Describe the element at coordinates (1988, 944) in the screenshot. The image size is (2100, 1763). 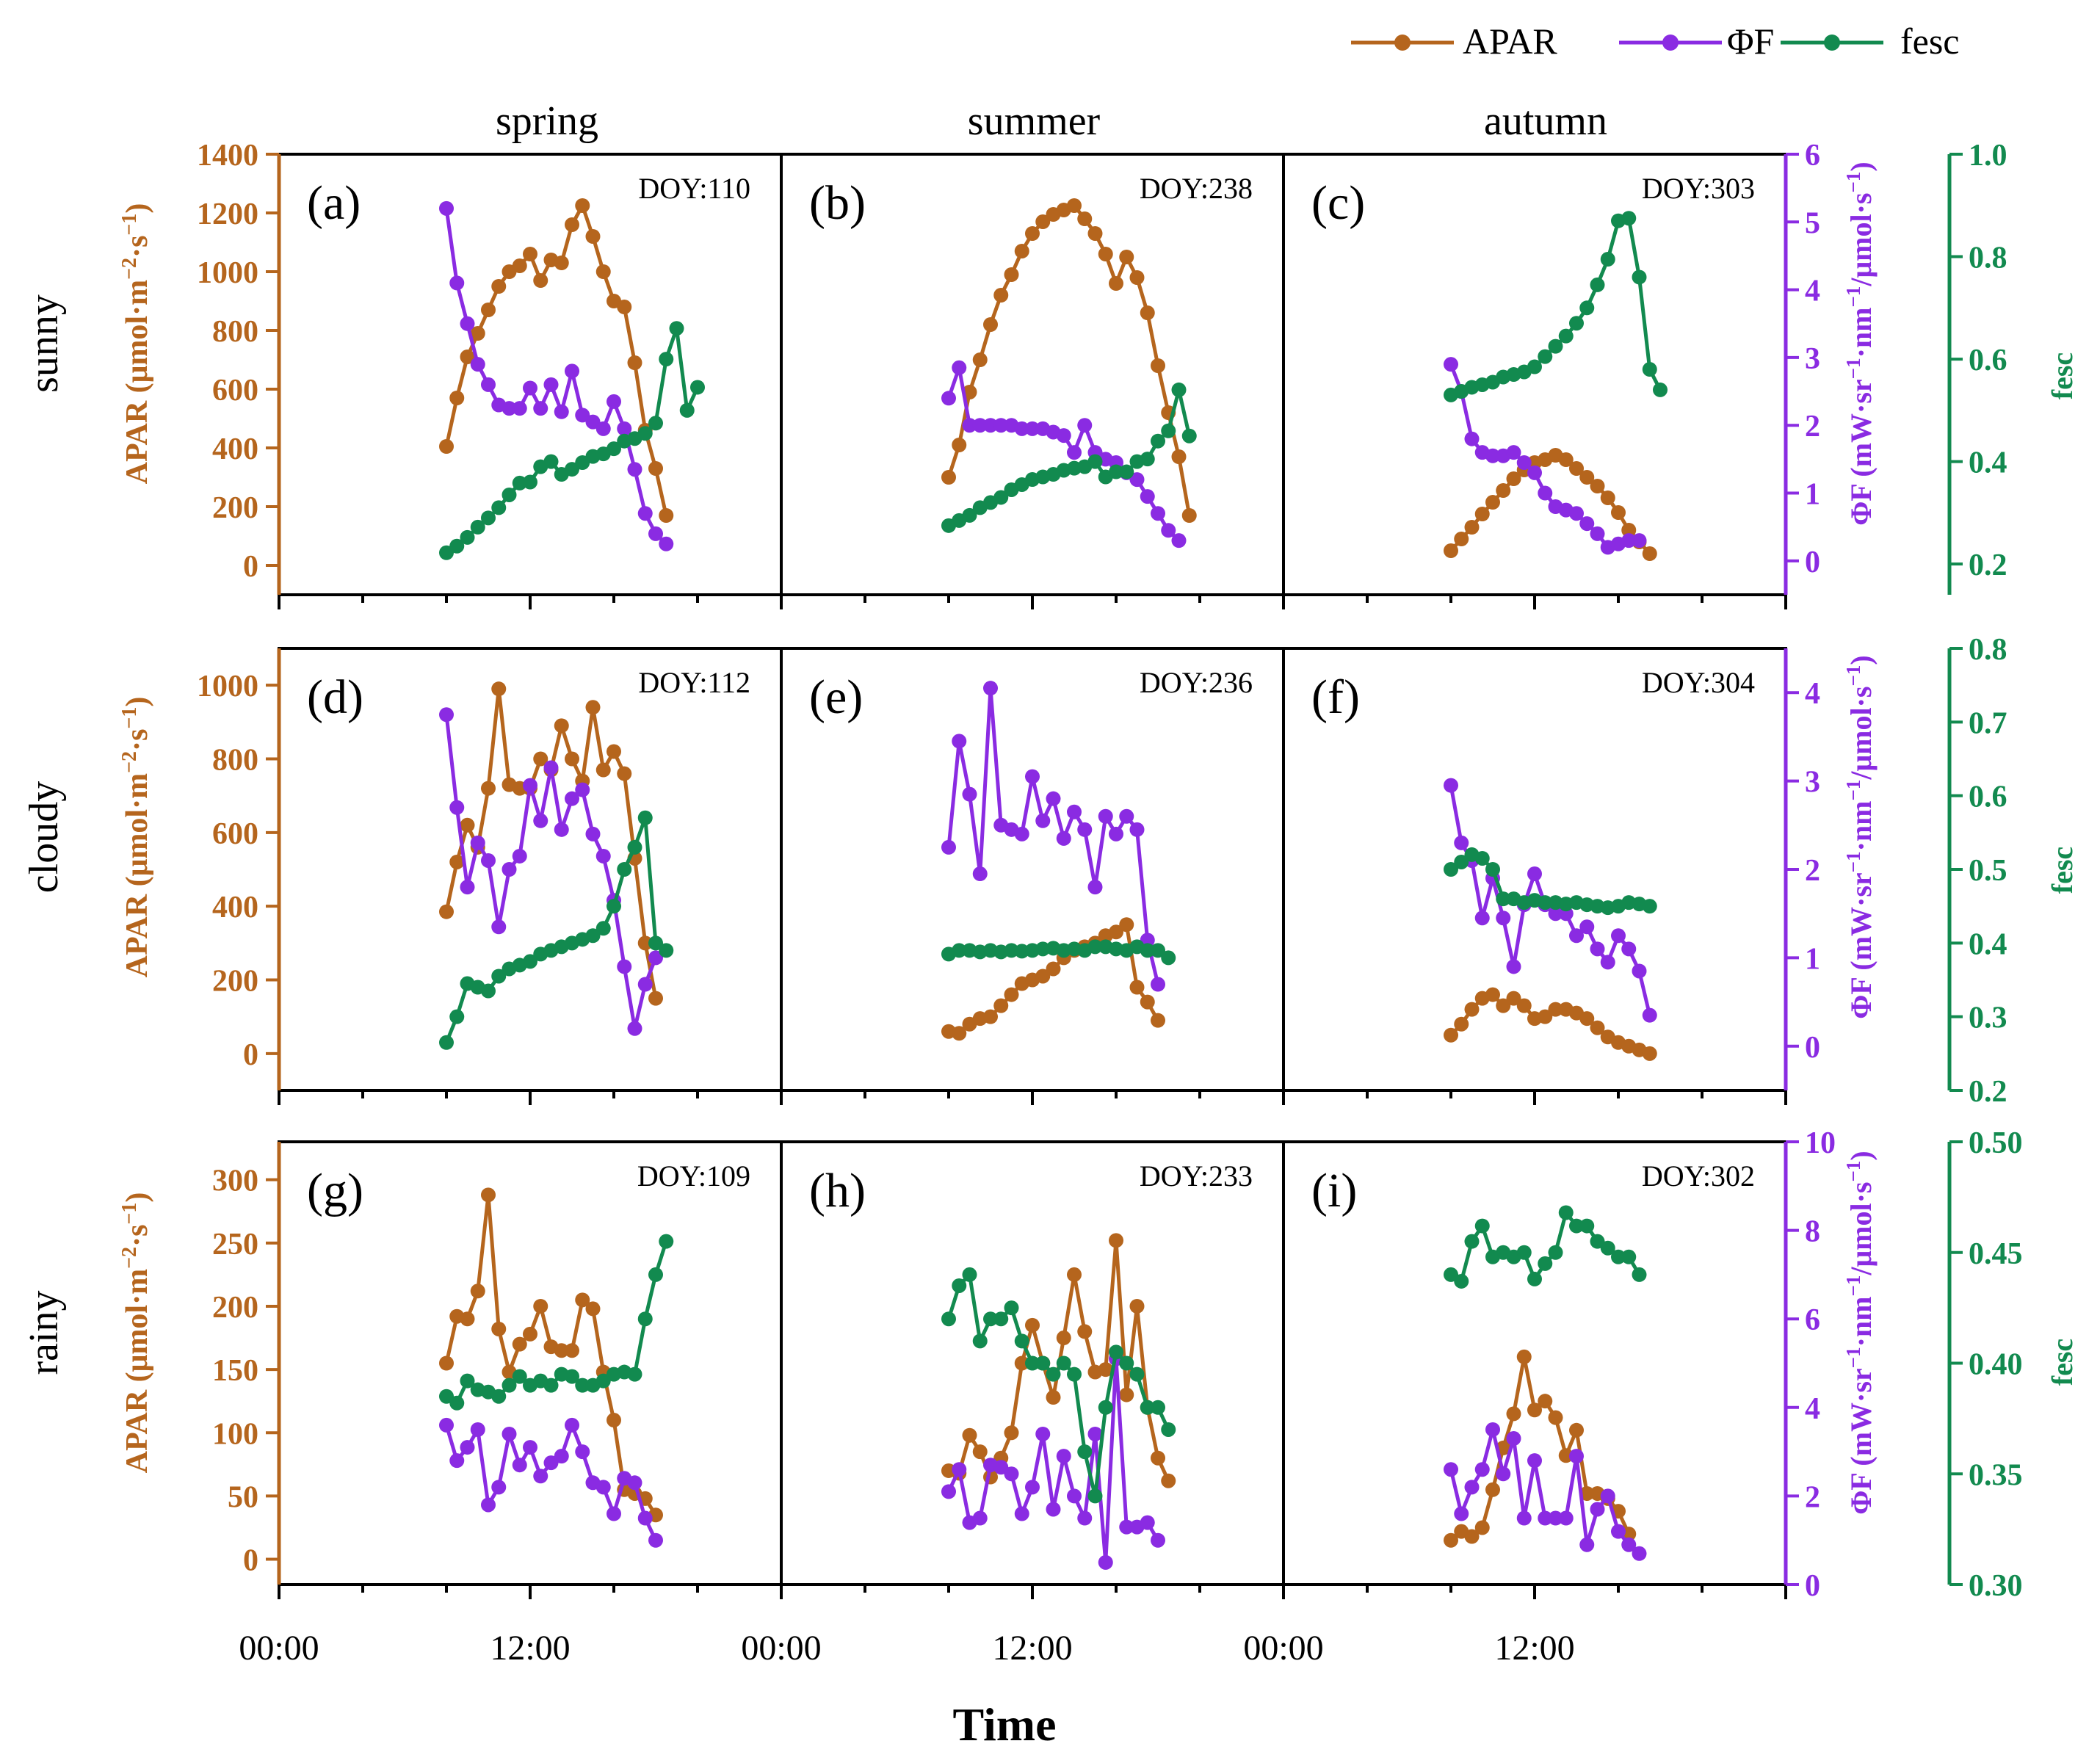
I see `fesc-tick-label: 0.4` at that location.